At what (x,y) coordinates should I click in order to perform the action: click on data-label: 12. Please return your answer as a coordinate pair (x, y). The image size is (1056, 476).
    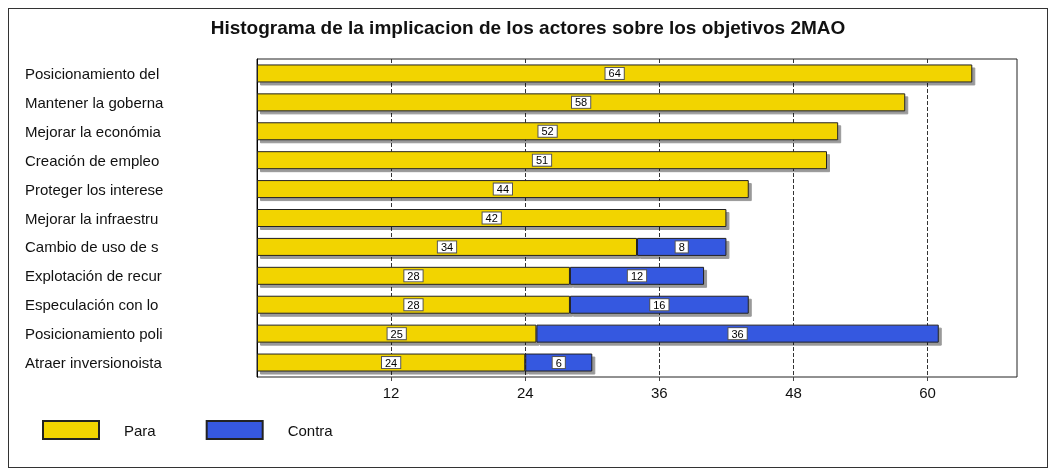
    Looking at the image, I should click on (637, 275).